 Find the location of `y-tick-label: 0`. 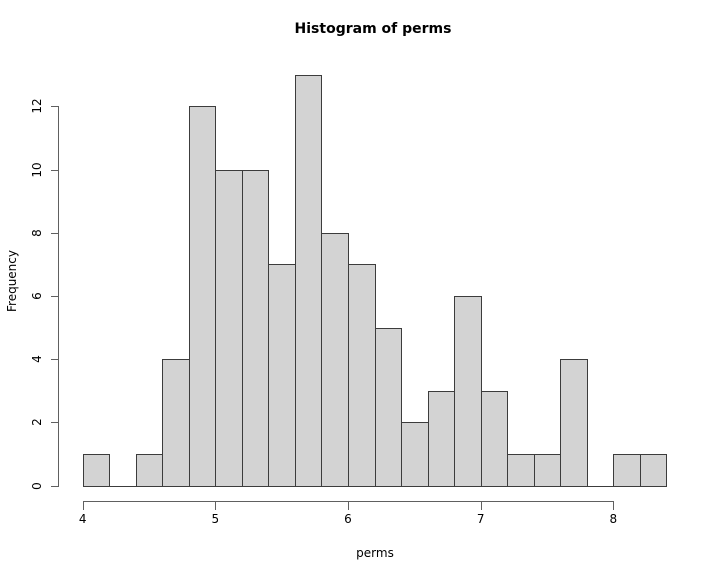

y-tick-label: 0 is located at coordinates (37, 485).